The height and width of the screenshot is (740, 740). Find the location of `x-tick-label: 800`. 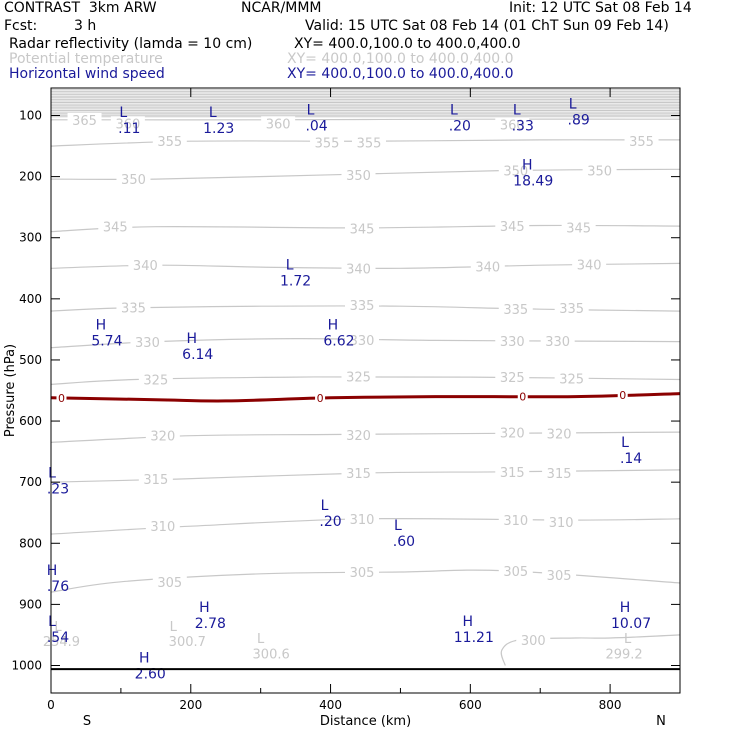

x-tick-label: 800 is located at coordinates (610, 705).